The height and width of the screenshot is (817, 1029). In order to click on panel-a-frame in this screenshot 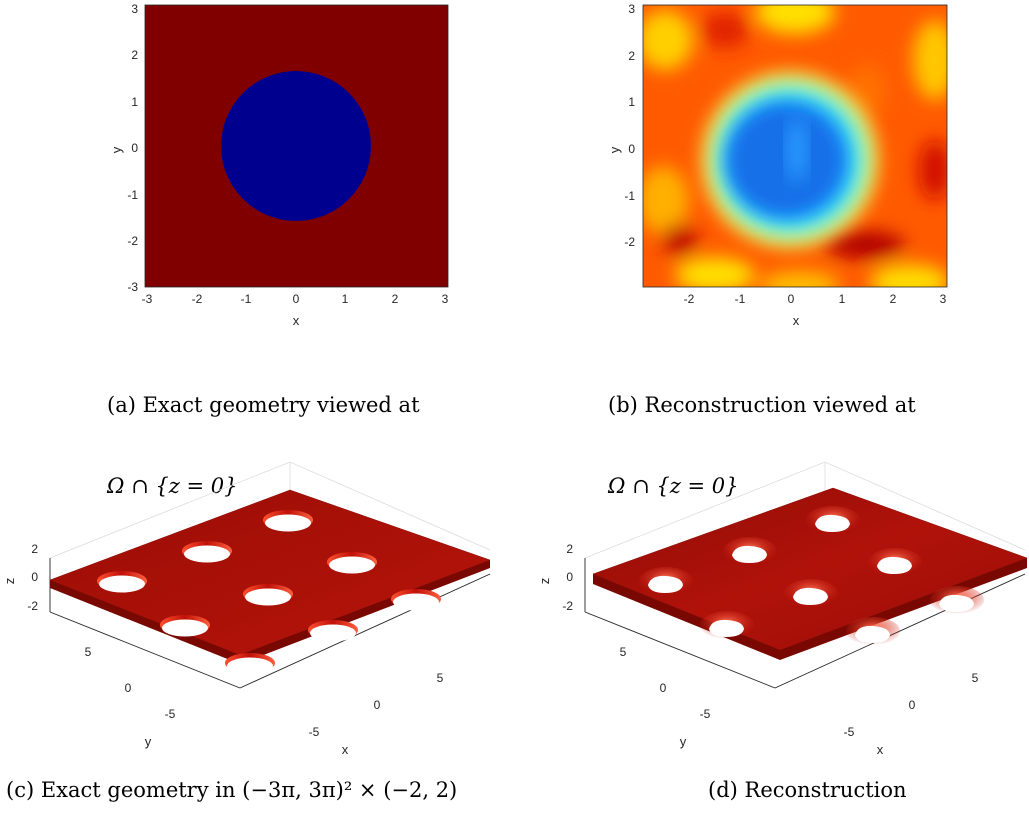, I will do `click(296, 146)`.